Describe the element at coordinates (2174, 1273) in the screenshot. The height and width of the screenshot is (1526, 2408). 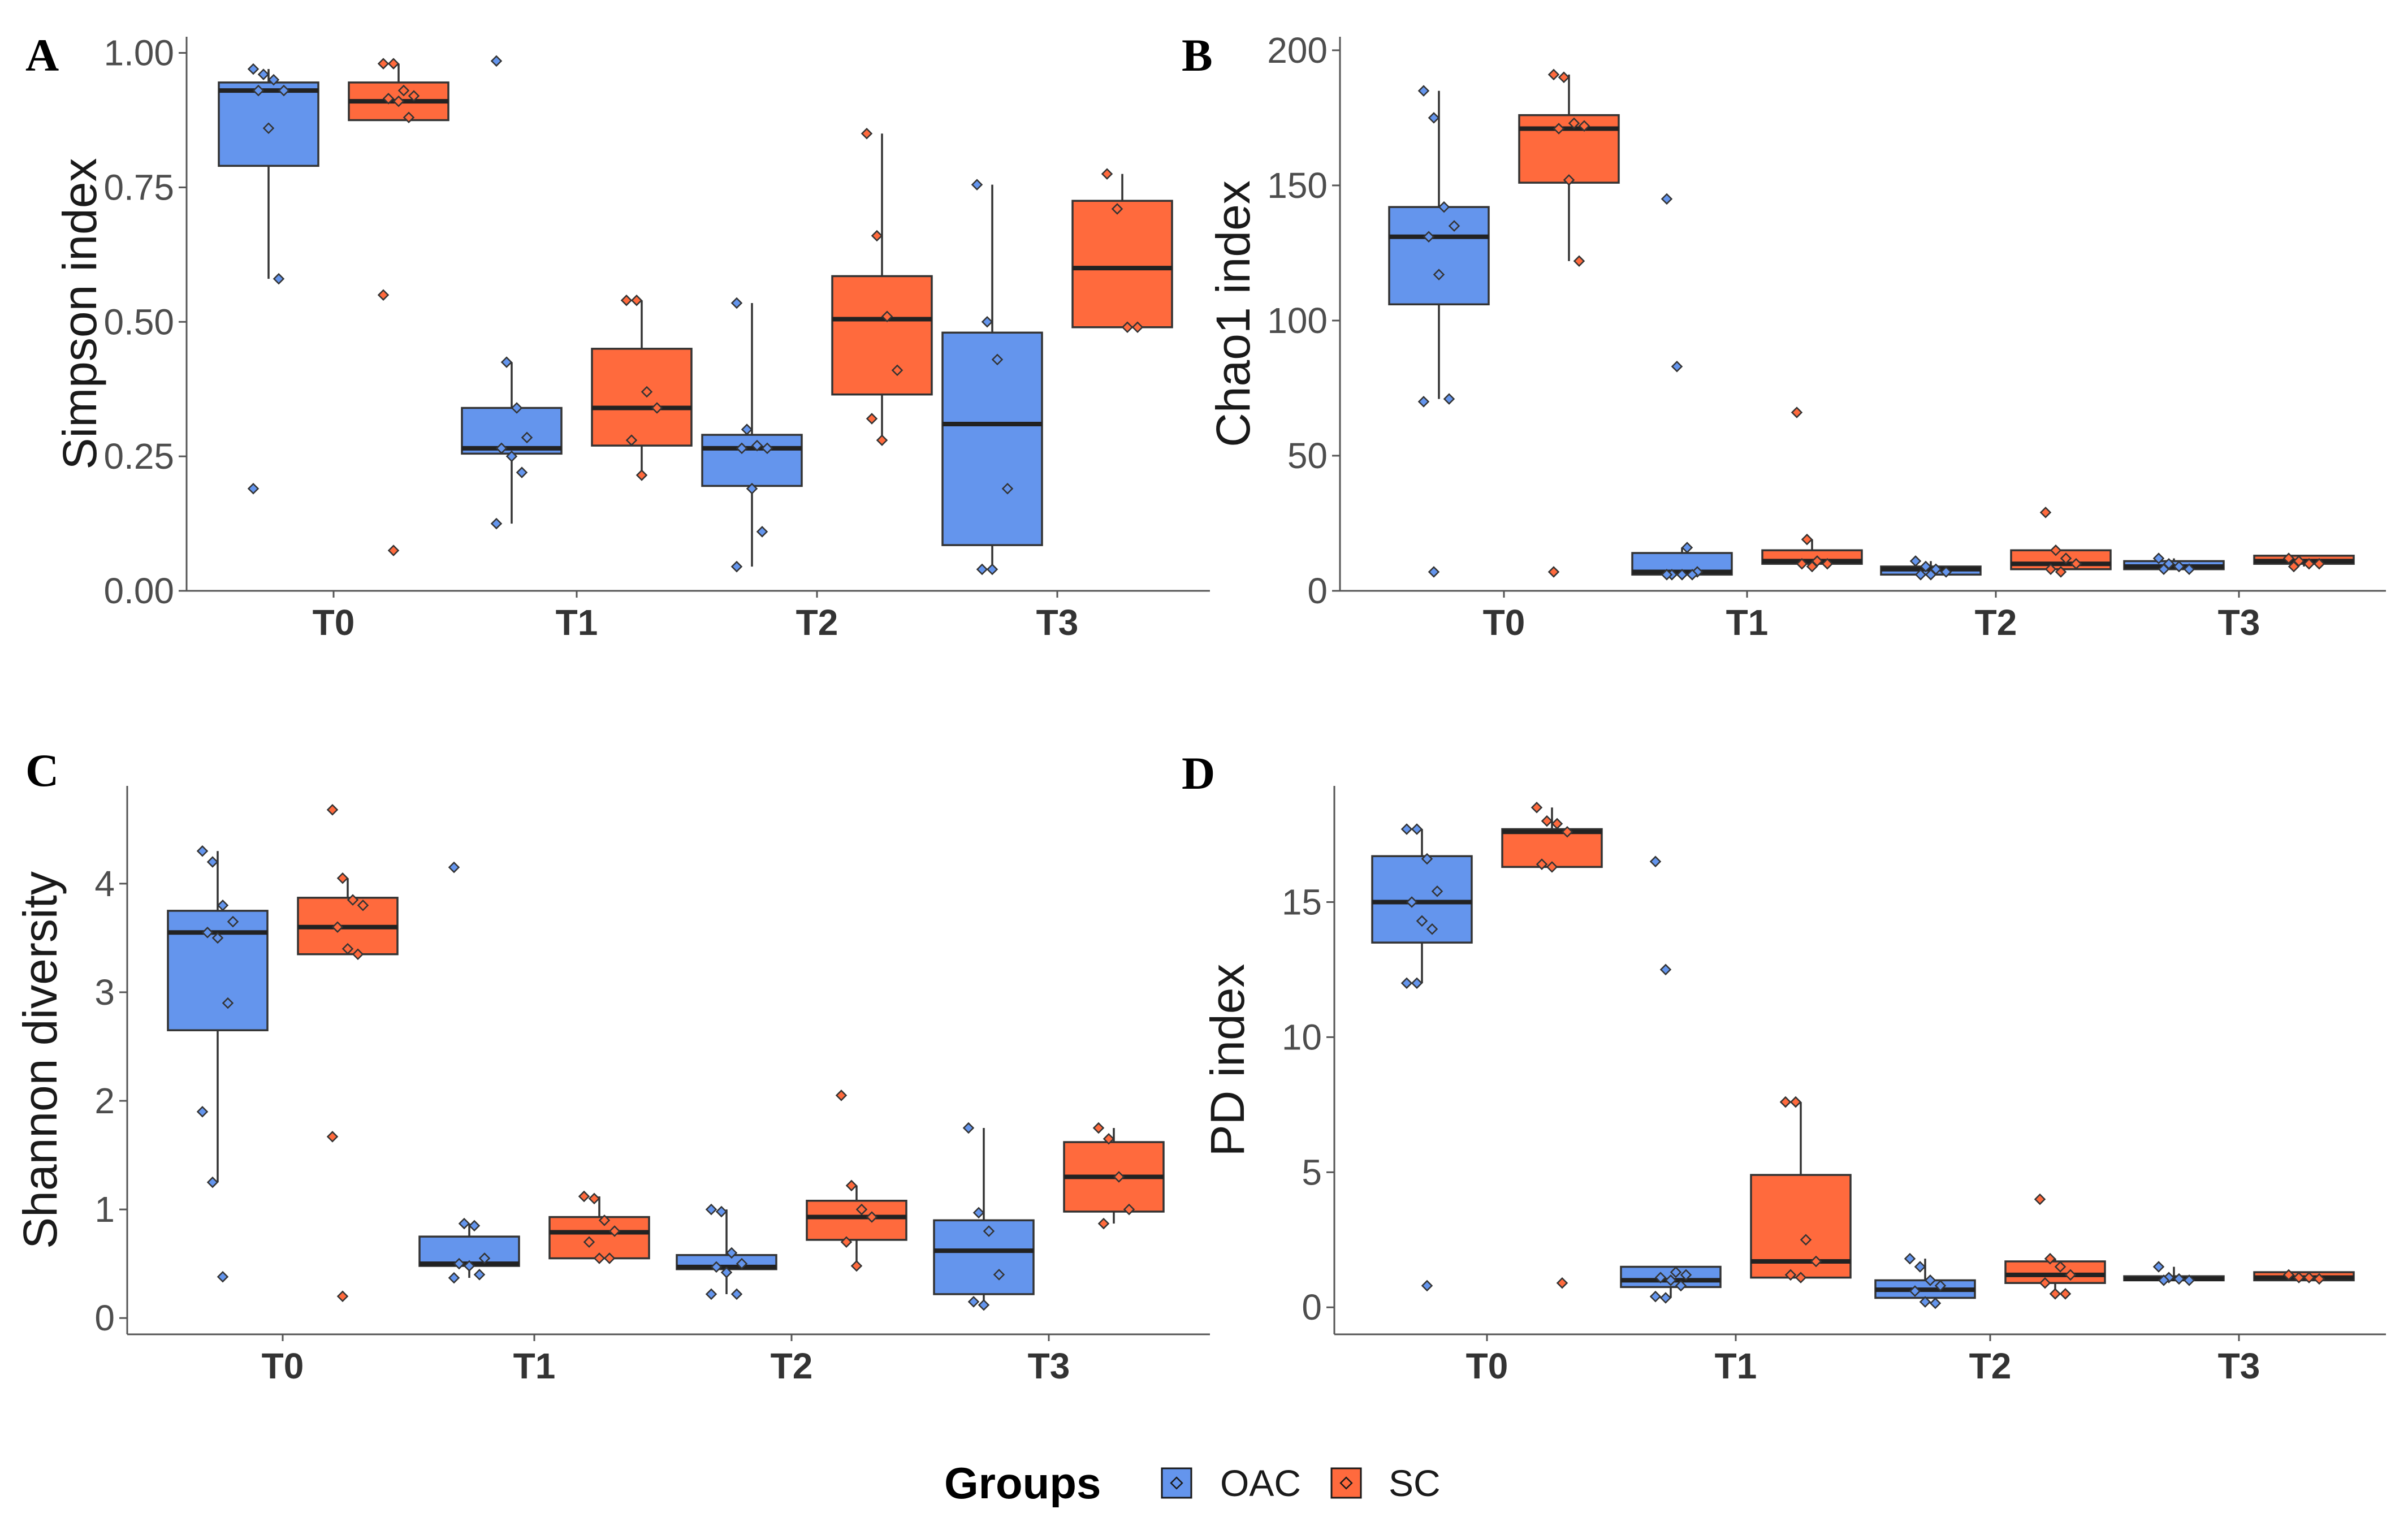
I see `box-d-t3-oac` at that location.